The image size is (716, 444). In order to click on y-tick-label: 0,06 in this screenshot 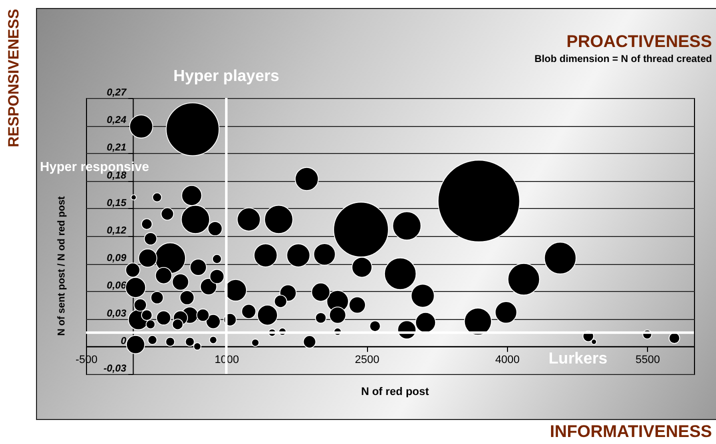, I will do `click(116, 286)`.